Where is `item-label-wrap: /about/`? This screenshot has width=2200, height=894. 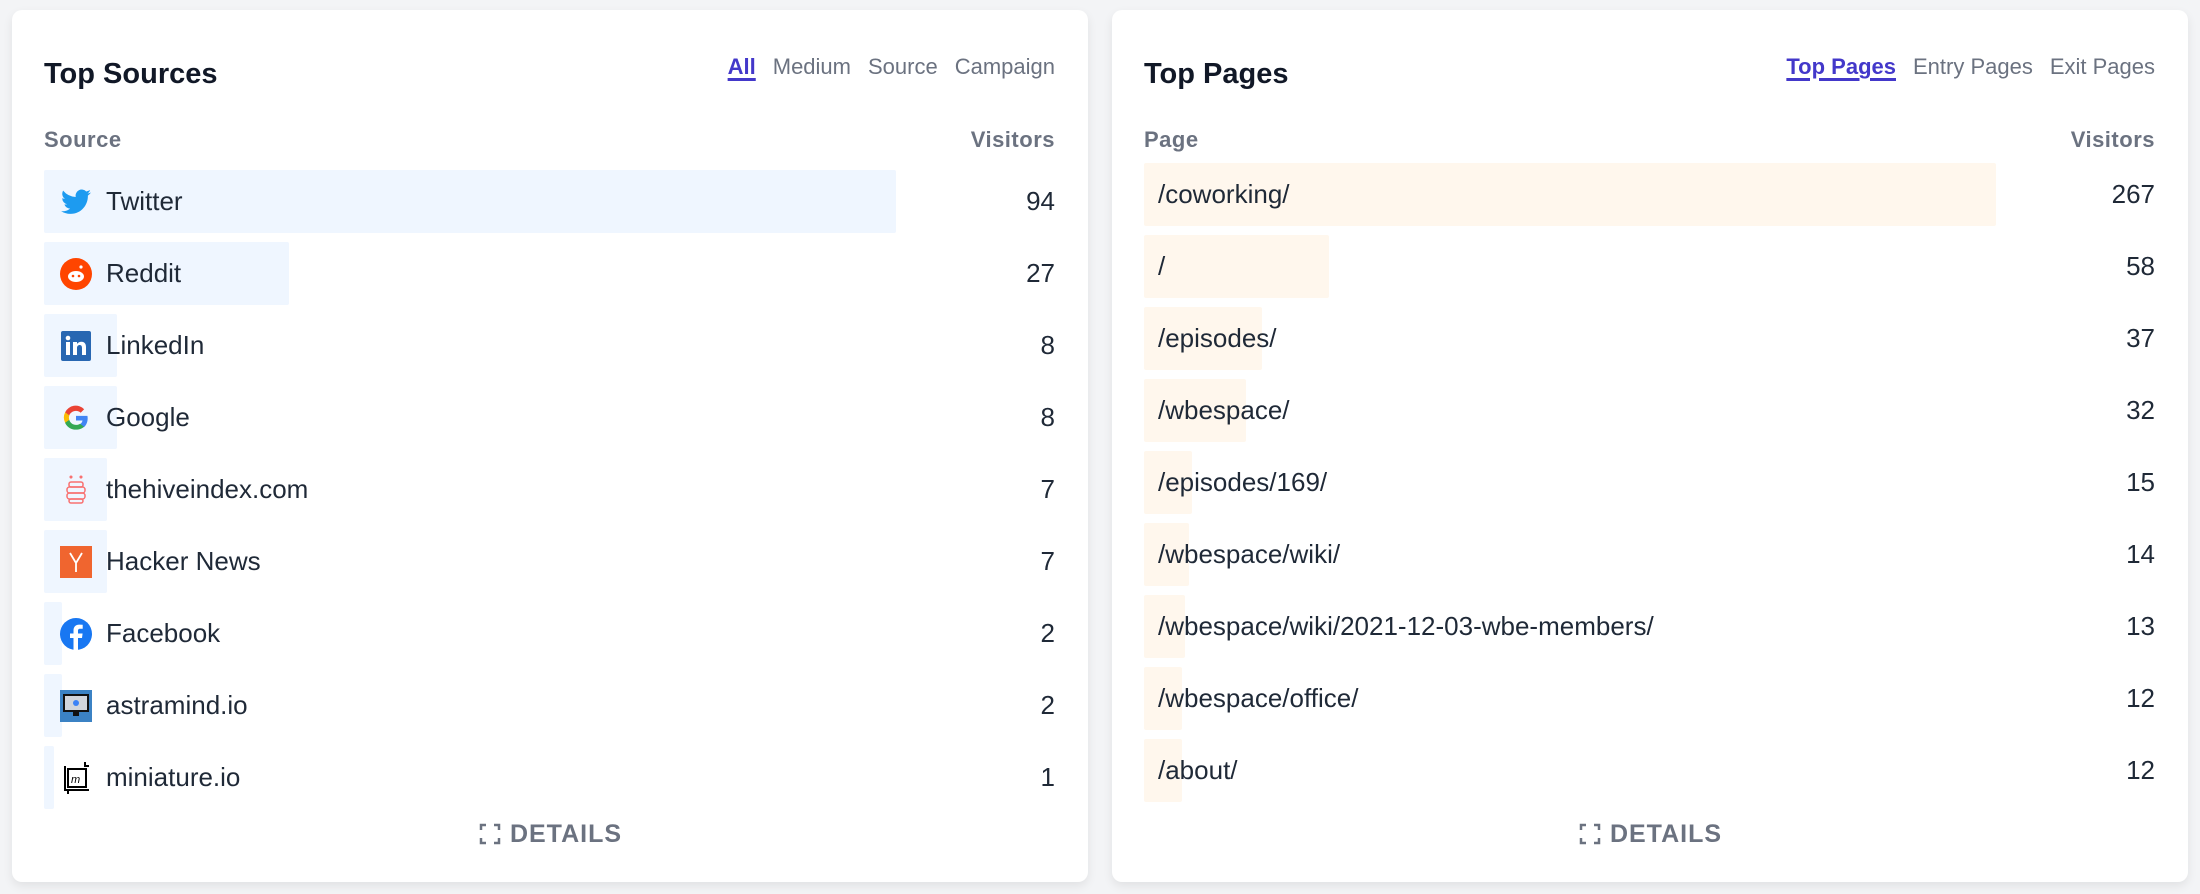 item-label-wrap: /about/ is located at coordinates (1191, 770).